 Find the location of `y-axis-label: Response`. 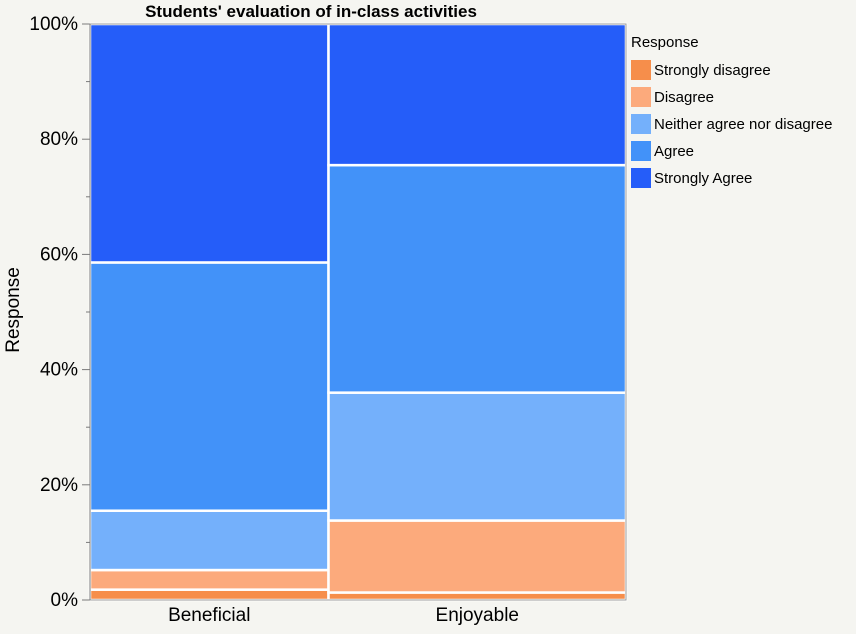

y-axis-label: Response is located at coordinates (13, 310).